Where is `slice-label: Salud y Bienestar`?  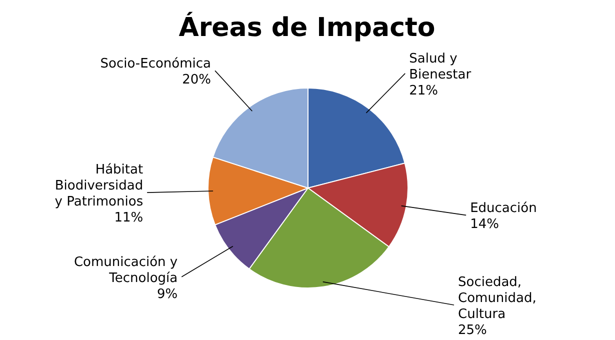 slice-label: Salud y Bienestar is located at coordinates (440, 66).